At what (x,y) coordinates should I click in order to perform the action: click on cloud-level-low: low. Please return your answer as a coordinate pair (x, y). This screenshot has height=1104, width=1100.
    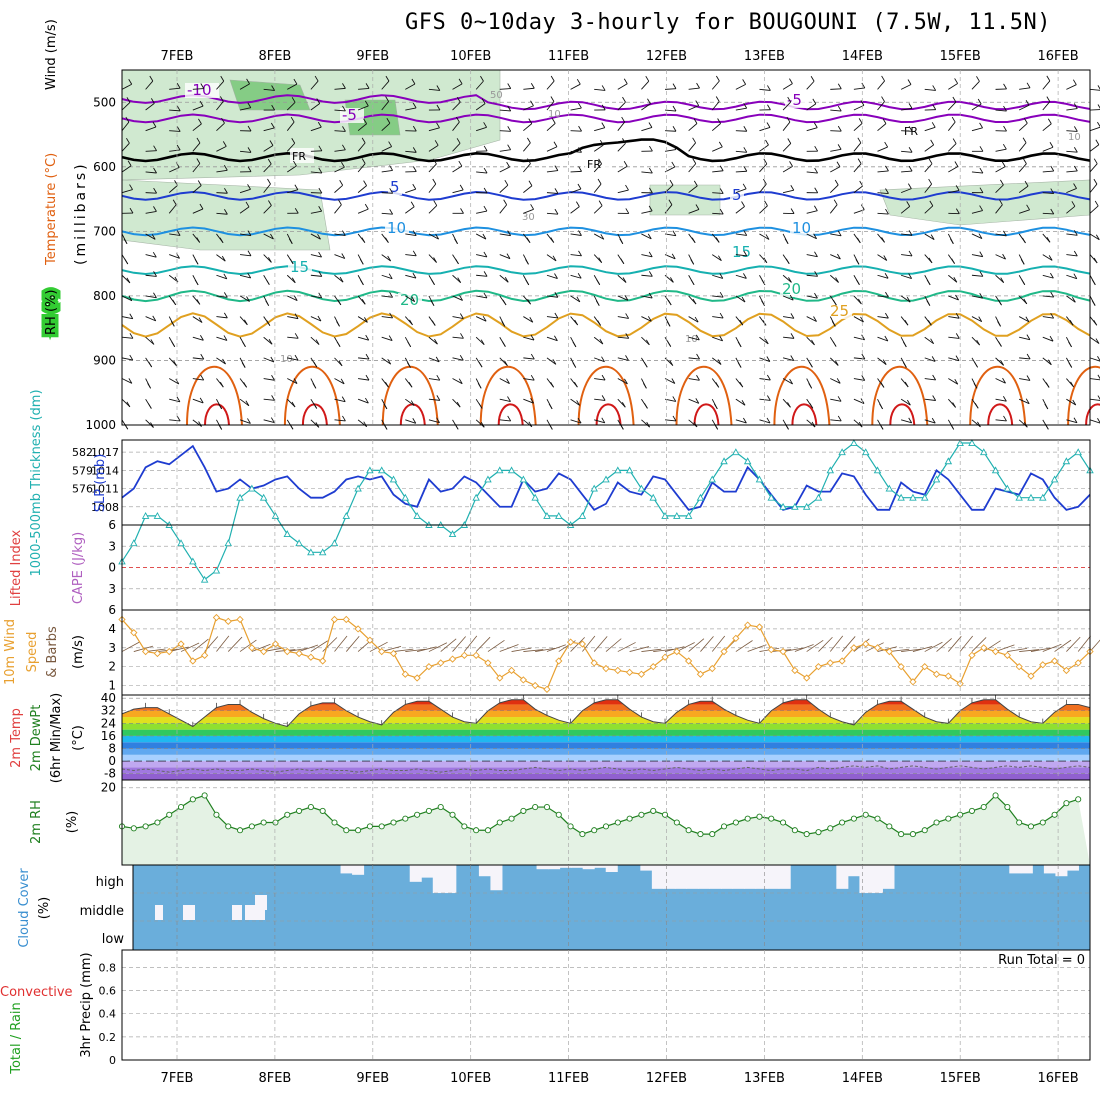
    Looking at the image, I should click on (113, 939).